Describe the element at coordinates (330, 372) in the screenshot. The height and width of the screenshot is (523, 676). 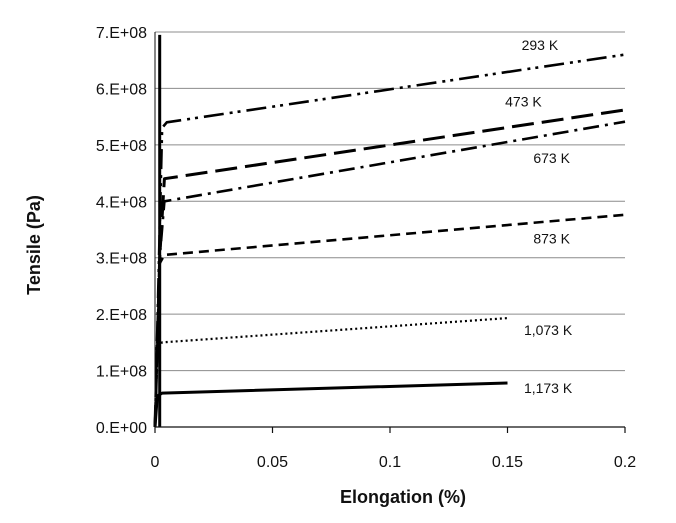
I see `series-line-1-073-k` at that location.